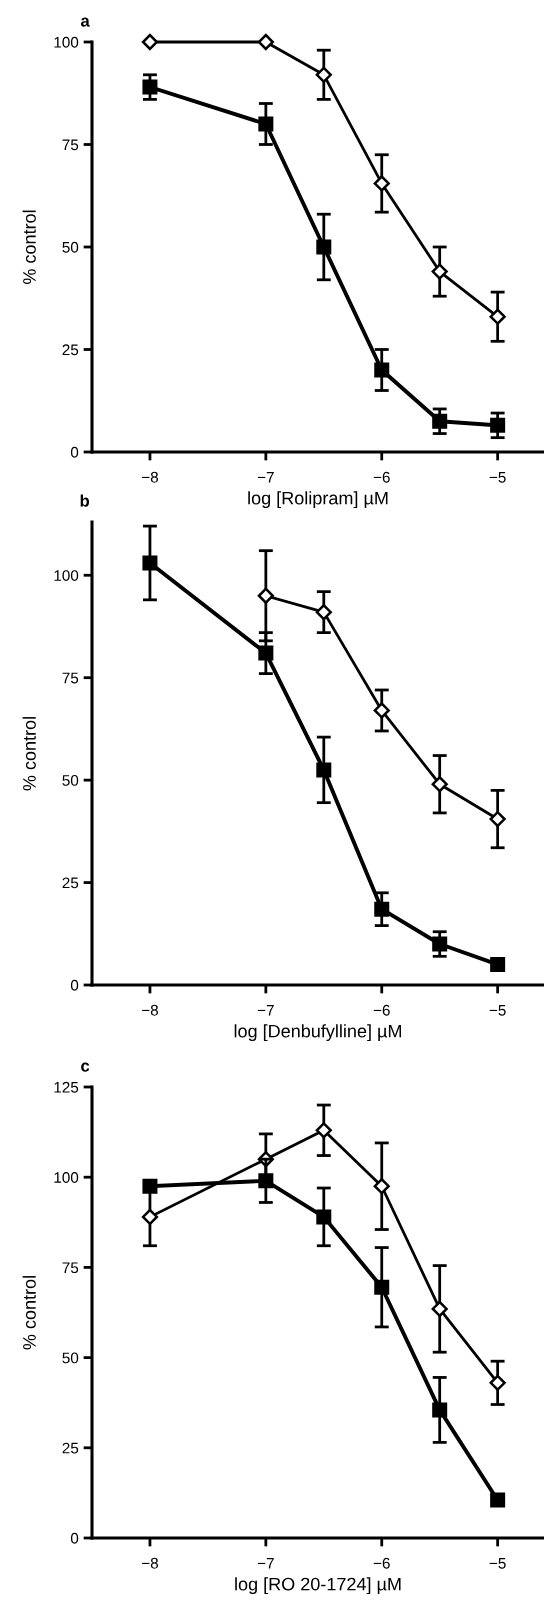 Image resolution: width=544 pixels, height=1604 pixels. Describe the element at coordinates (85, 1067) in the screenshot. I see `chart-title: c` at that location.